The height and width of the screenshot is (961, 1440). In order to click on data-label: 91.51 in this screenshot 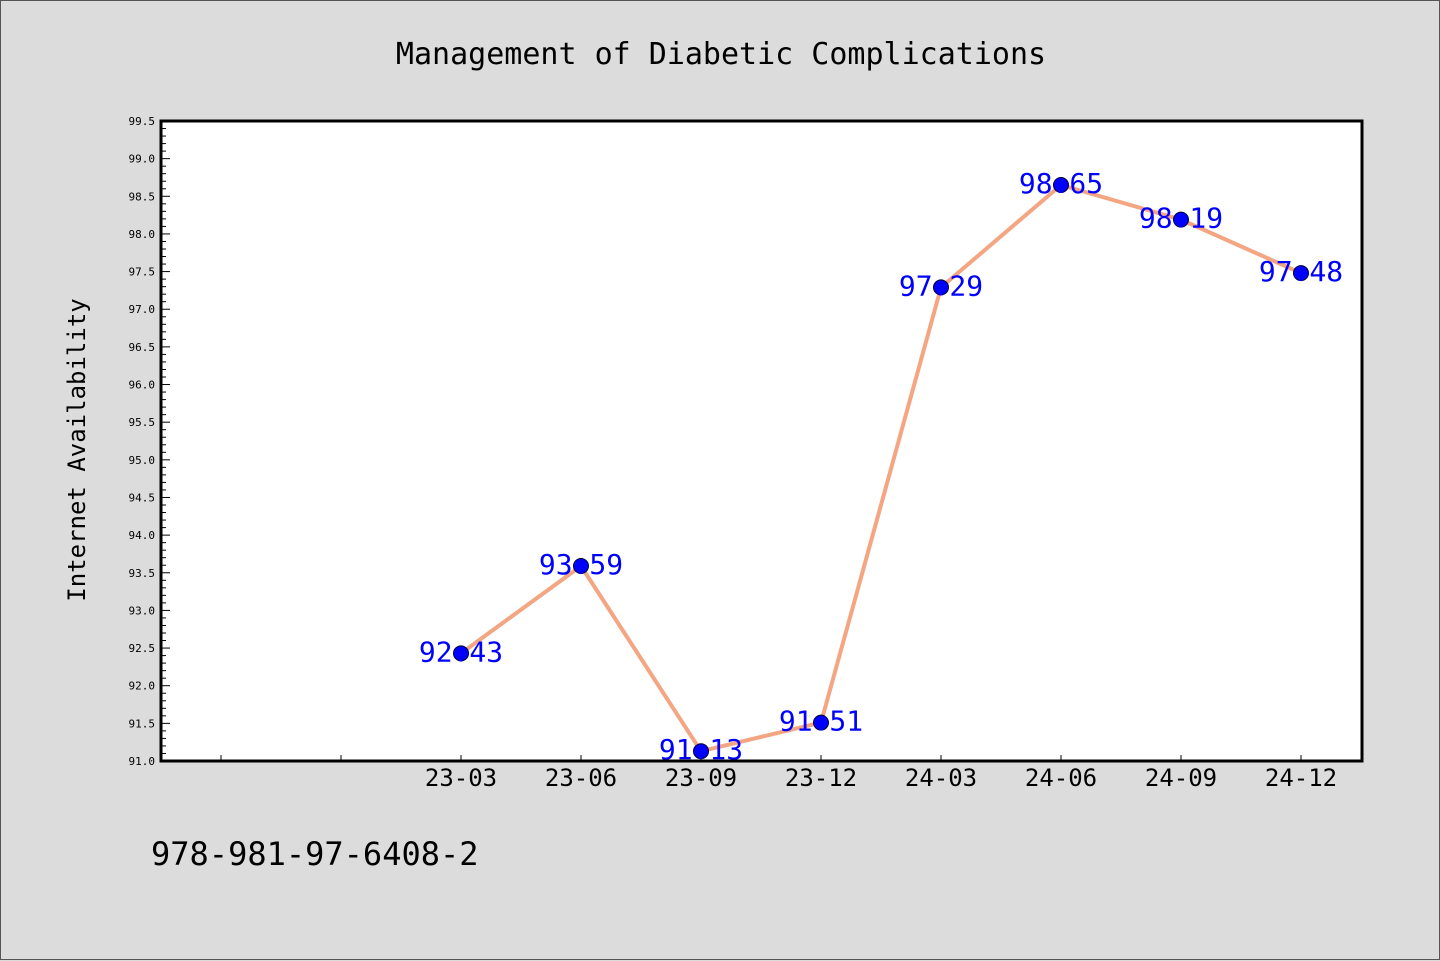, I will do `click(821, 721)`.